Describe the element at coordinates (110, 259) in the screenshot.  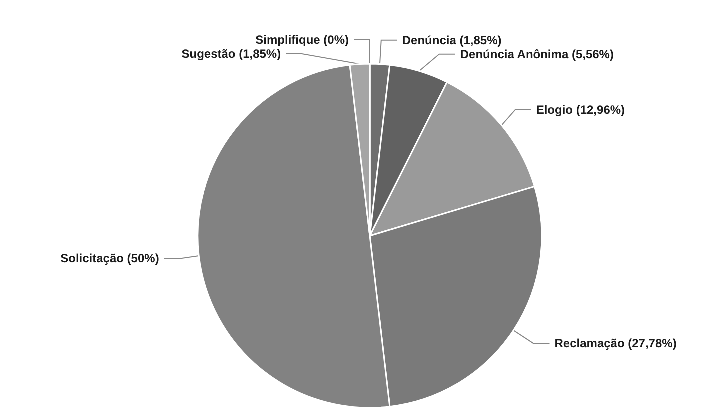
I see `slice-label: Solicitação (50%)` at that location.